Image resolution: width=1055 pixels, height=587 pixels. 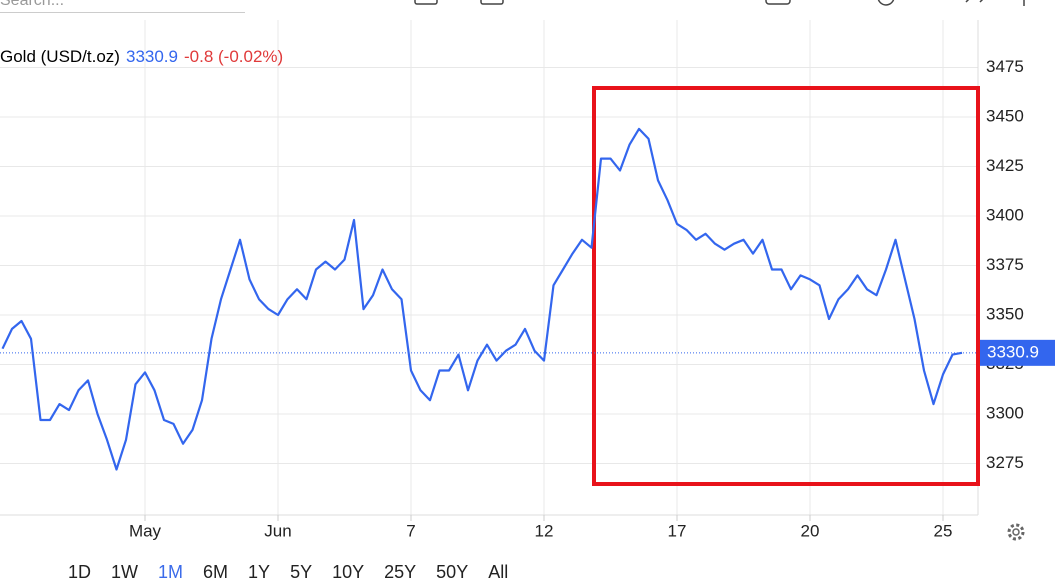 I want to click on range-button: 50Y, so click(x=452, y=572).